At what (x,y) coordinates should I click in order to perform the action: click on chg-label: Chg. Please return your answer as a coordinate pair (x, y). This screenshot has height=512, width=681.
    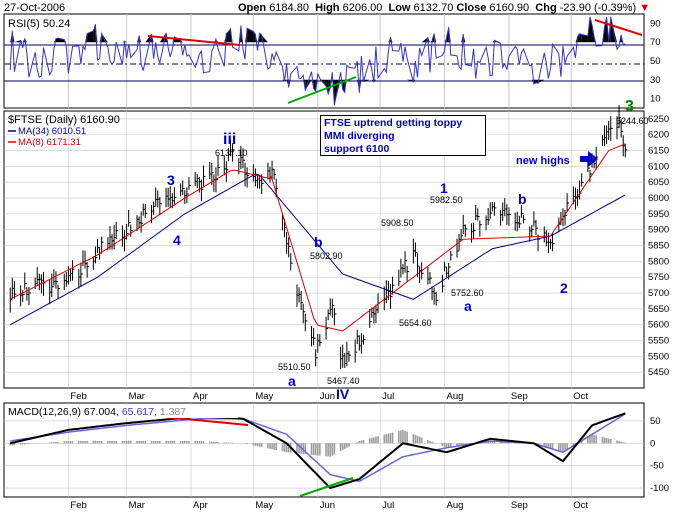
    Looking at the image, I should click on (546, 8).